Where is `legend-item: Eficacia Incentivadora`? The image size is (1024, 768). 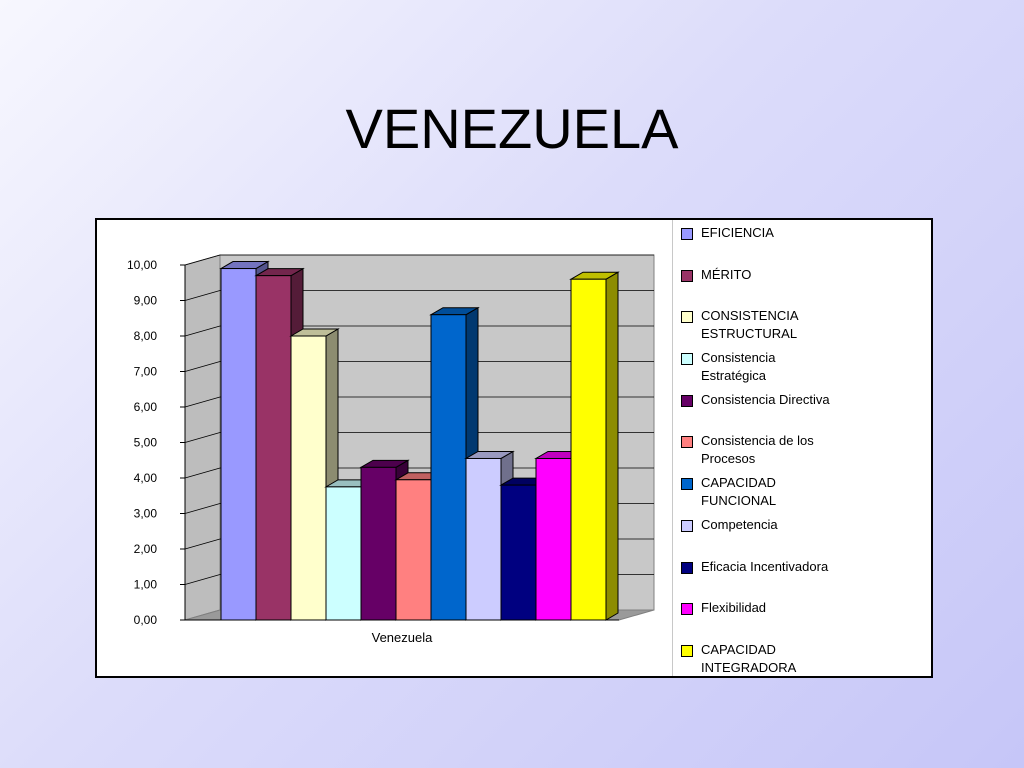 legend-item: Eficacia Incentivadora is located at coordinates (801, 567).